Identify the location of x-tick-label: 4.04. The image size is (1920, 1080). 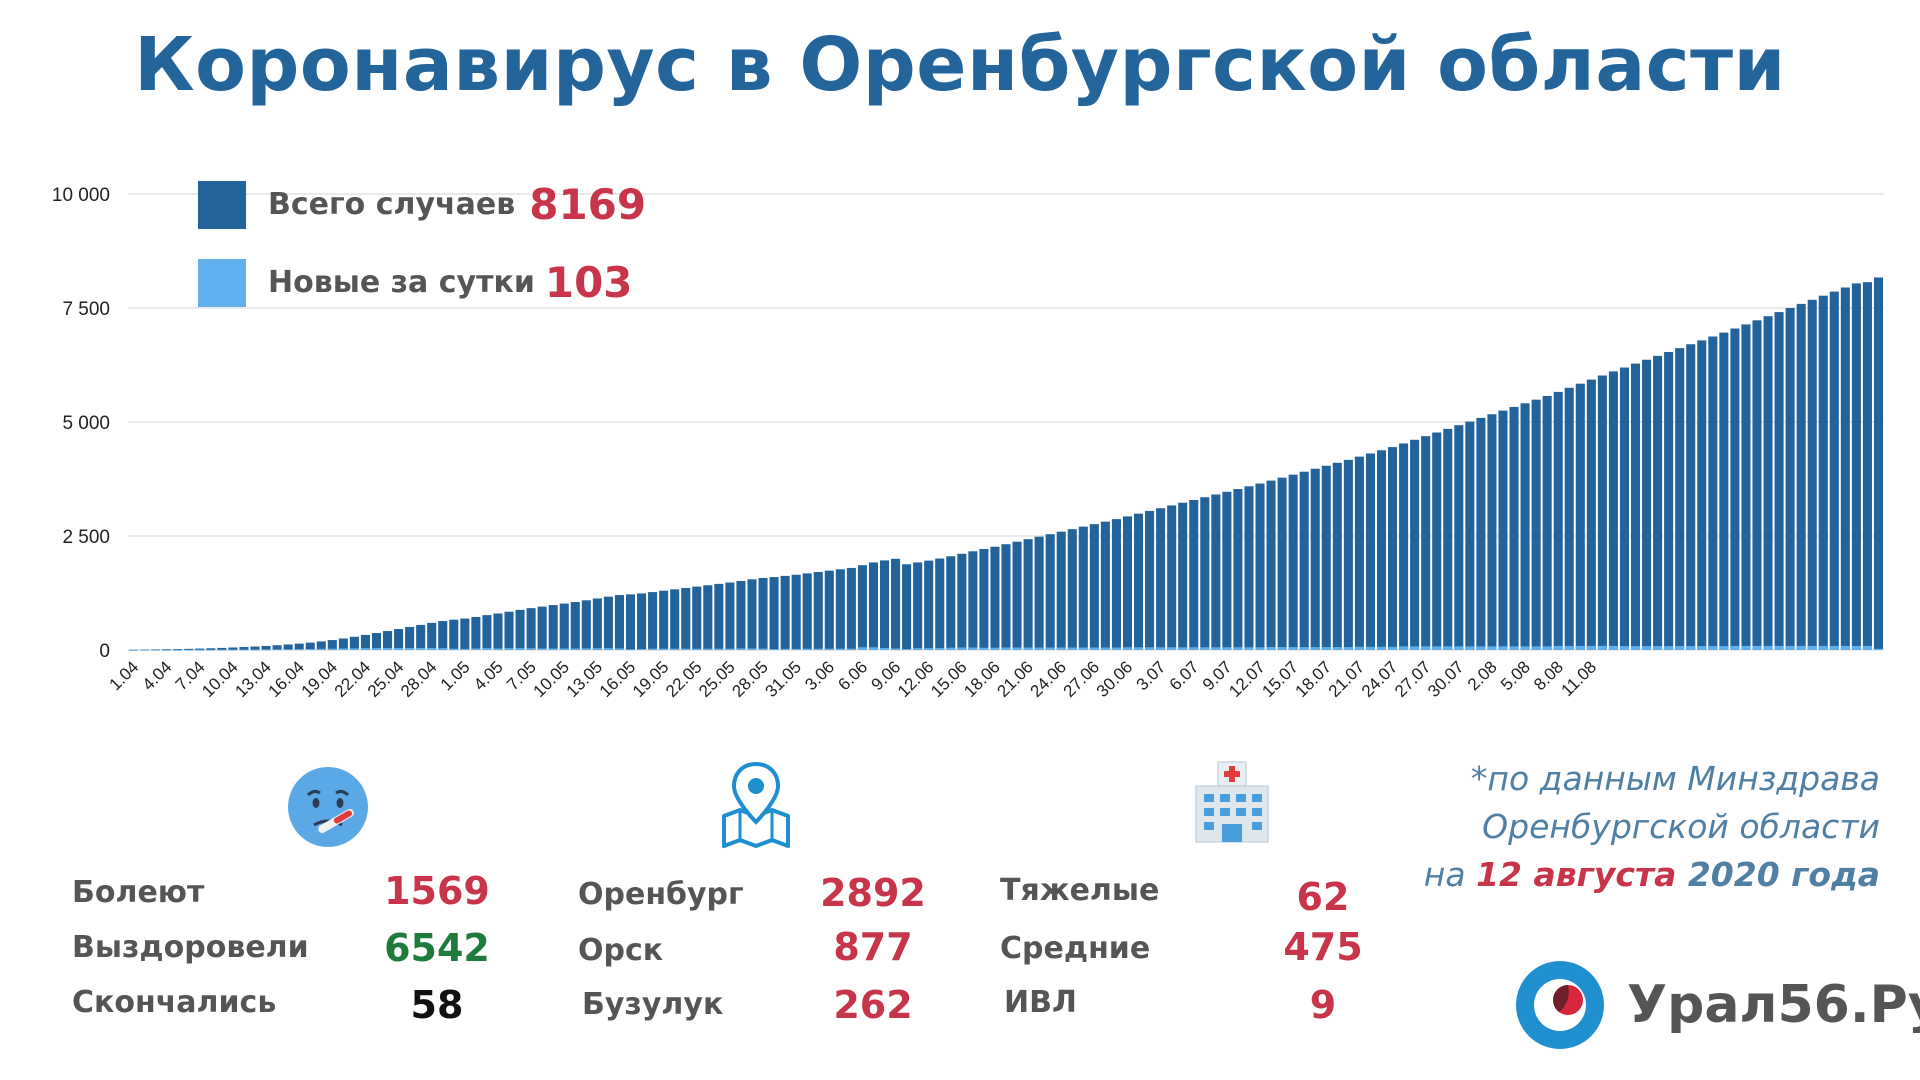
(157, 675).